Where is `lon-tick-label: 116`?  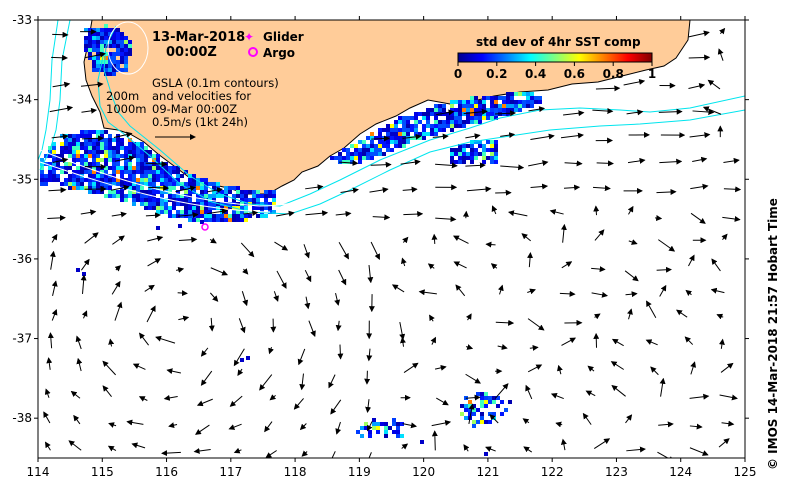
lon-tick-label: 116 is located at coordinates (166, 472).